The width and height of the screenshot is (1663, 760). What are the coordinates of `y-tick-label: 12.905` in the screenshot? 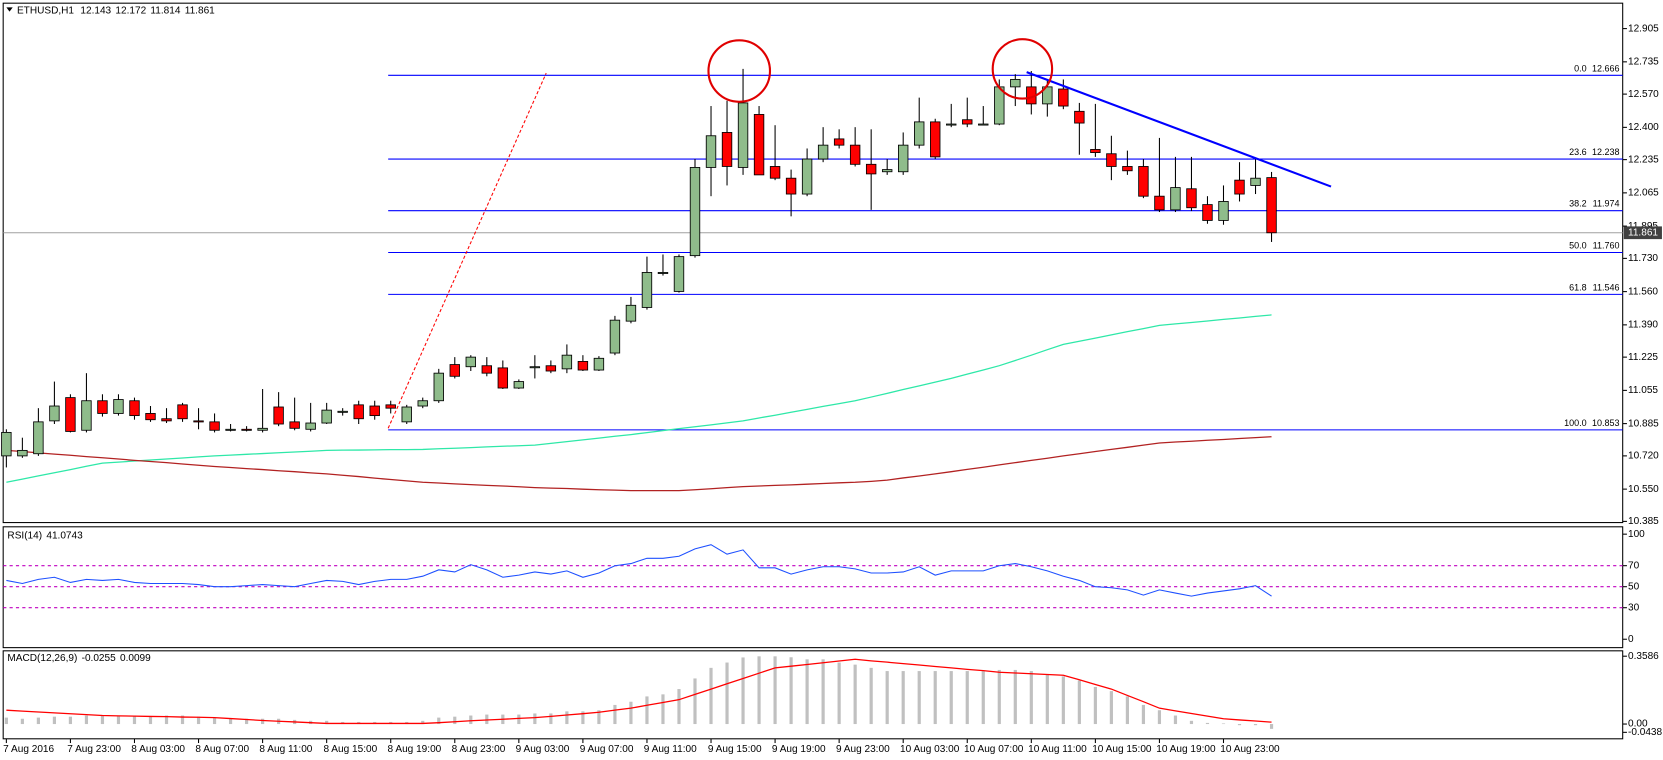 It's located at (1643, 28).